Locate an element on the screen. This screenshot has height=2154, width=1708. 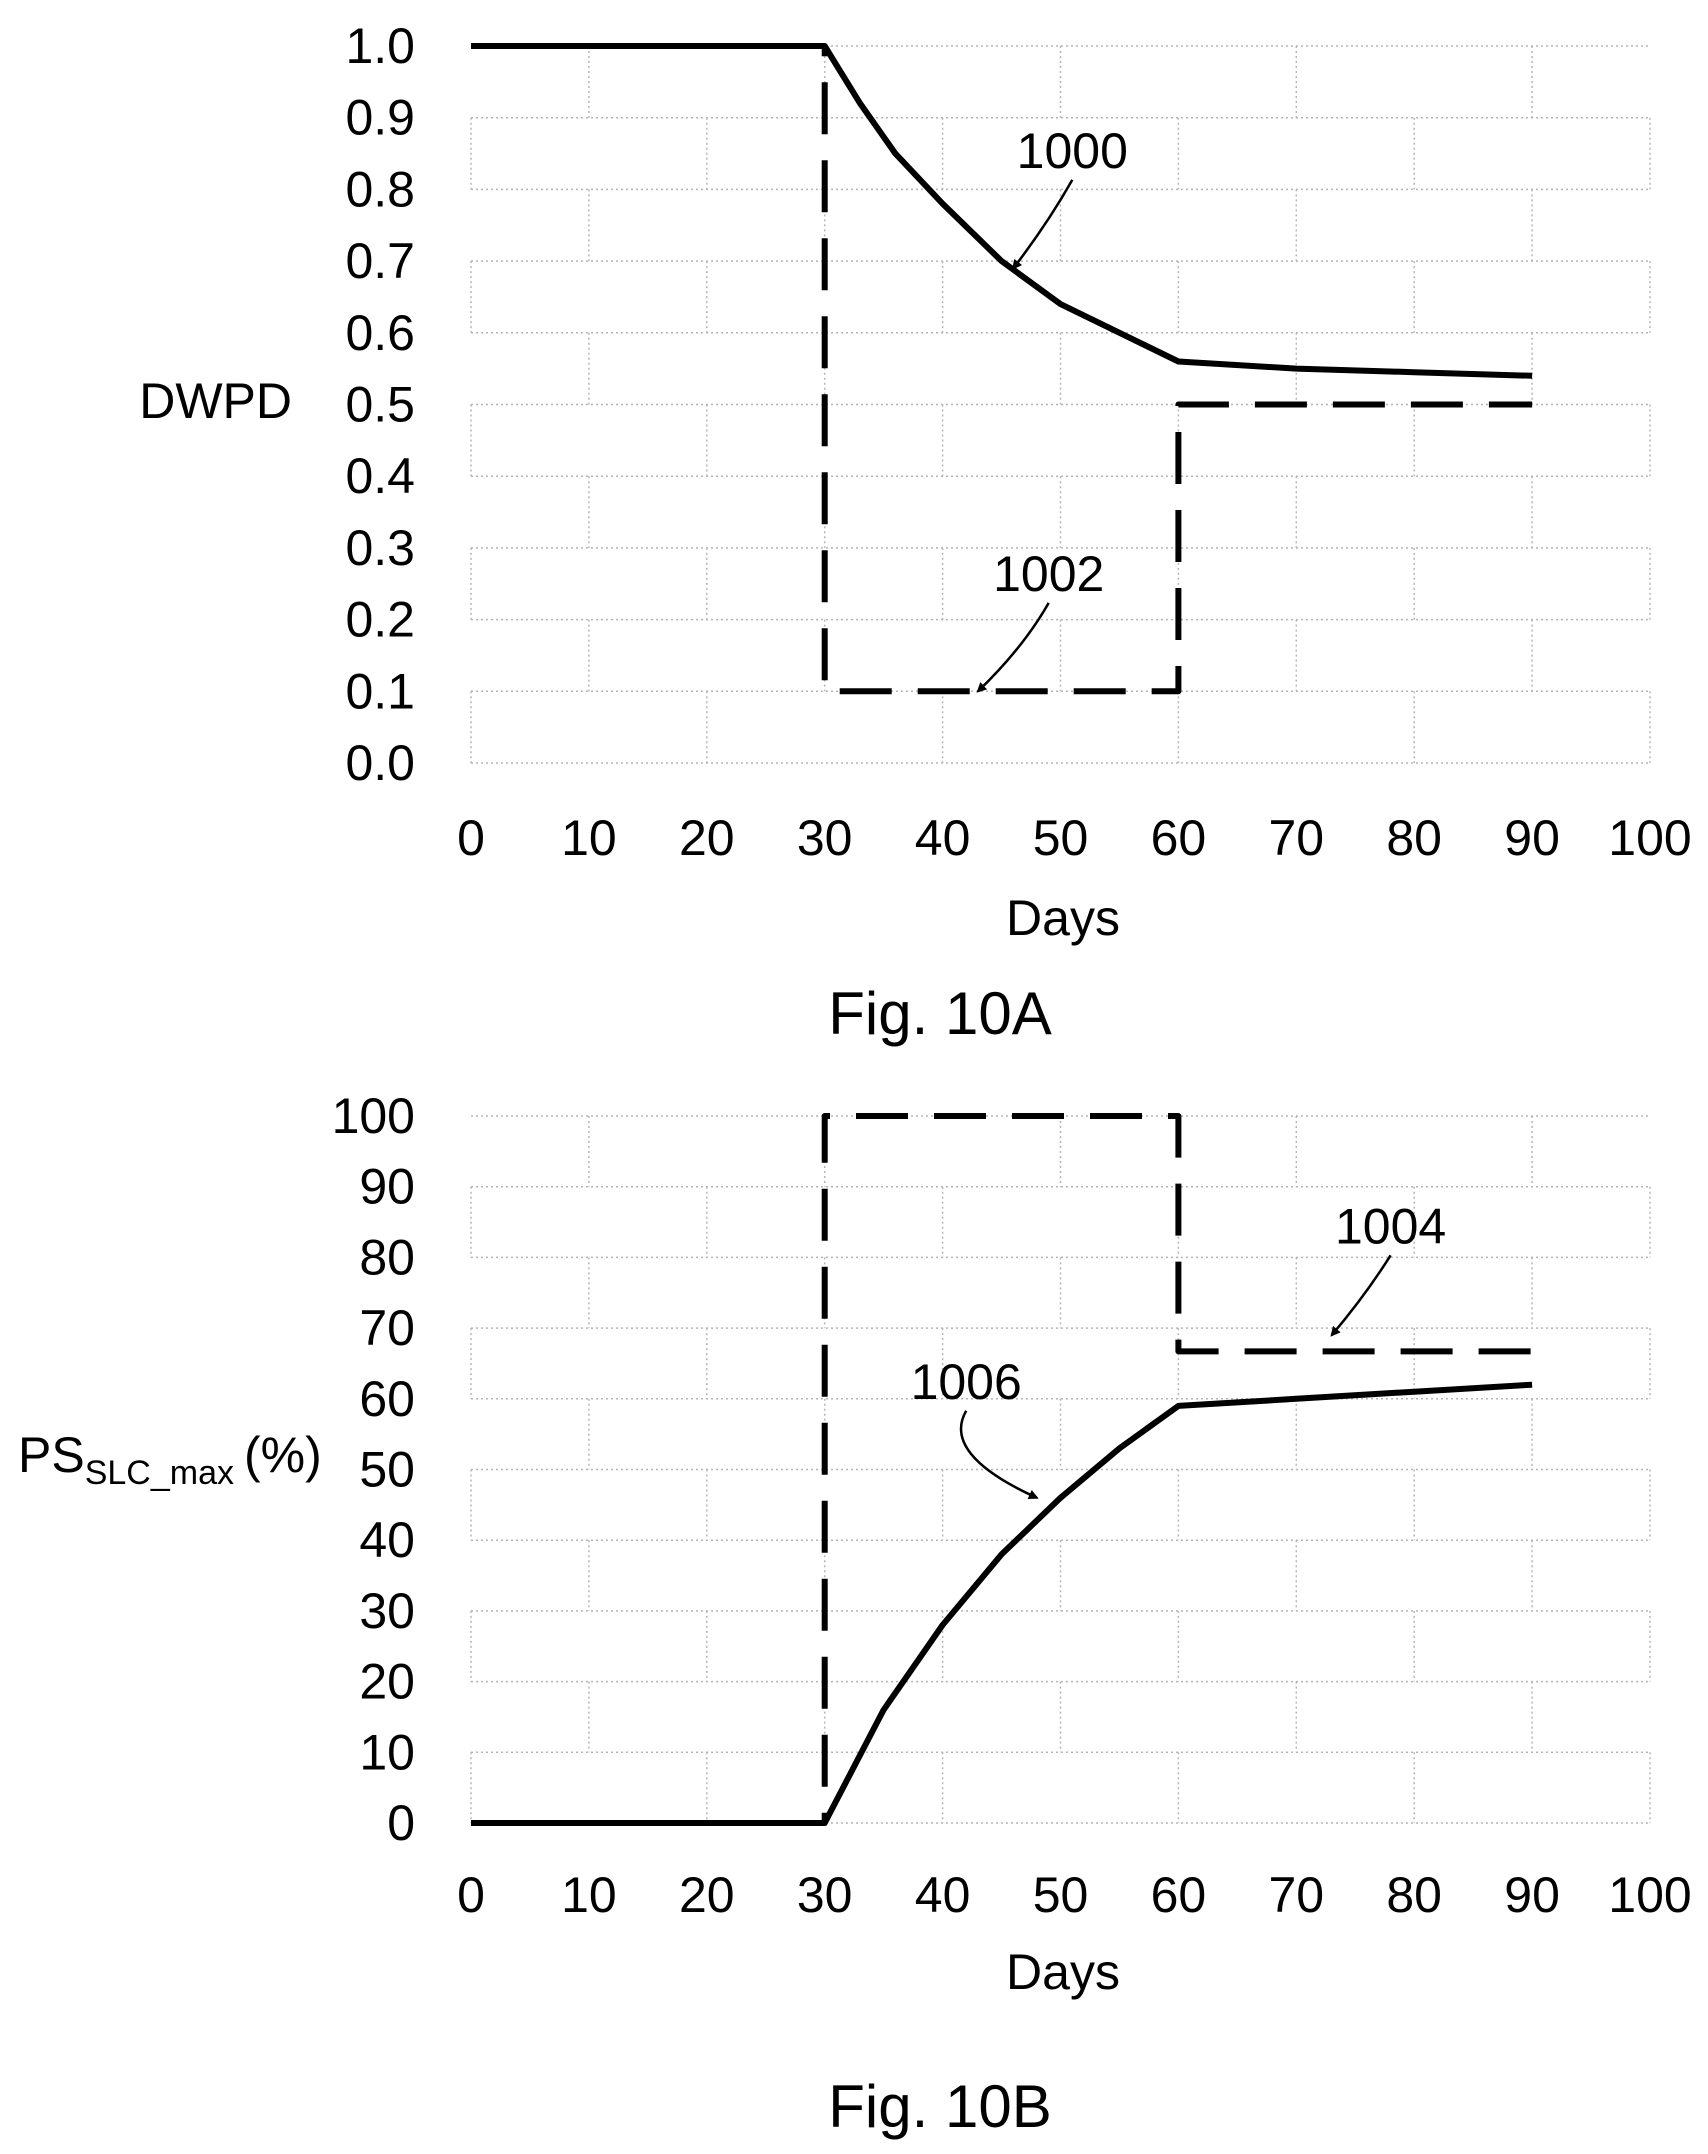
chart-10a-y-tick-label: 0.6 is located at coordinates (380, 333).